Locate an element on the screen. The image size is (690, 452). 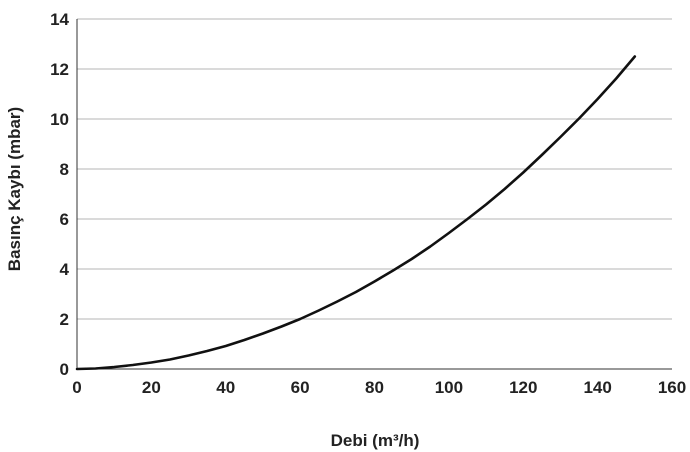
y-tick-label: 10 is located at coordinates (59, 119).